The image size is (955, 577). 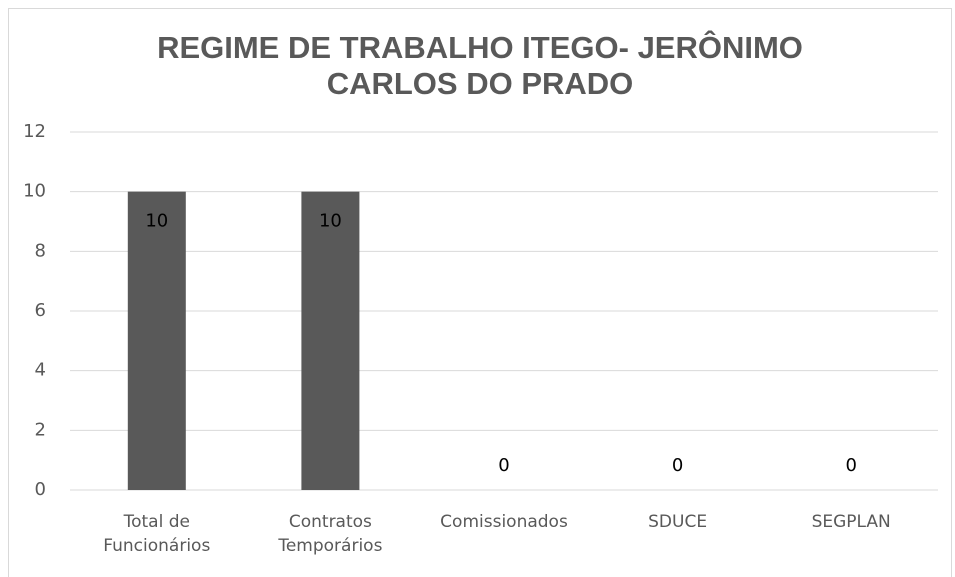 What do you see at coordinates (40, 489) in the screenshot?
I see `y-tick-label: 0` at bounding box center [40, 489].